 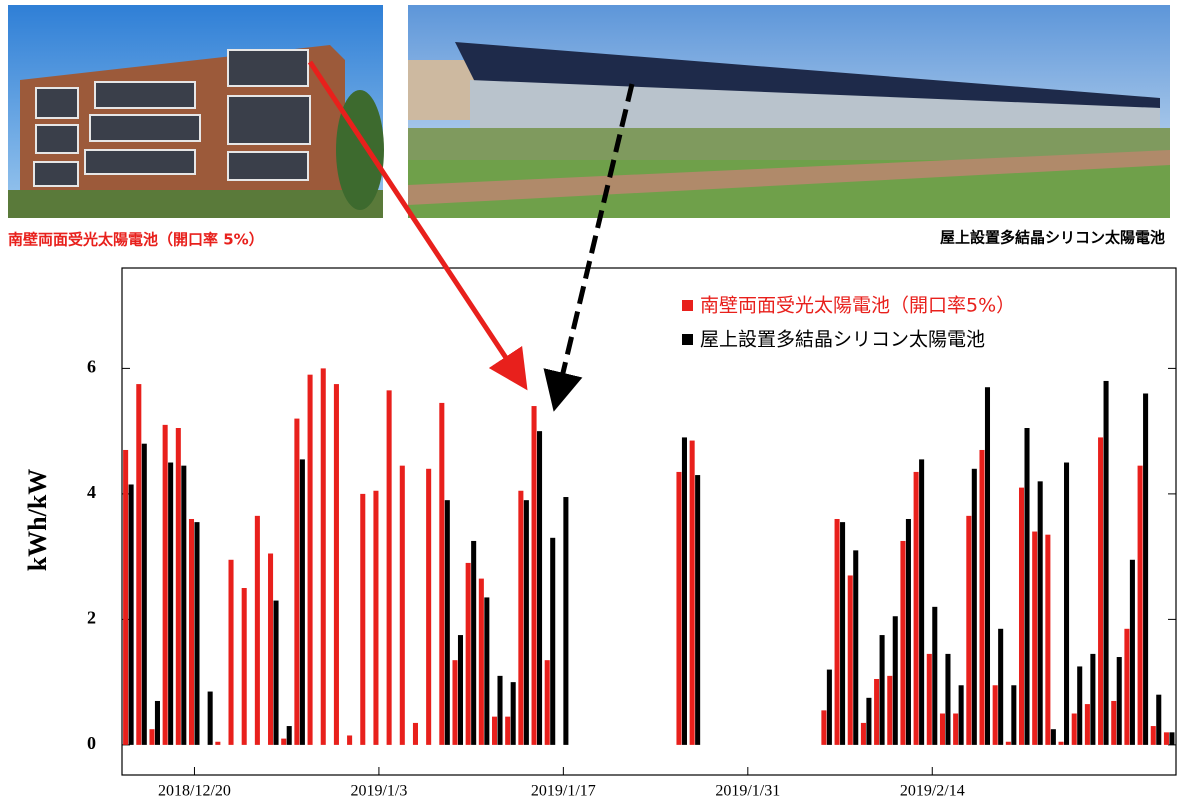 I want to click on x-tick-label: 2019/1/17, so click(x=563, y=791).